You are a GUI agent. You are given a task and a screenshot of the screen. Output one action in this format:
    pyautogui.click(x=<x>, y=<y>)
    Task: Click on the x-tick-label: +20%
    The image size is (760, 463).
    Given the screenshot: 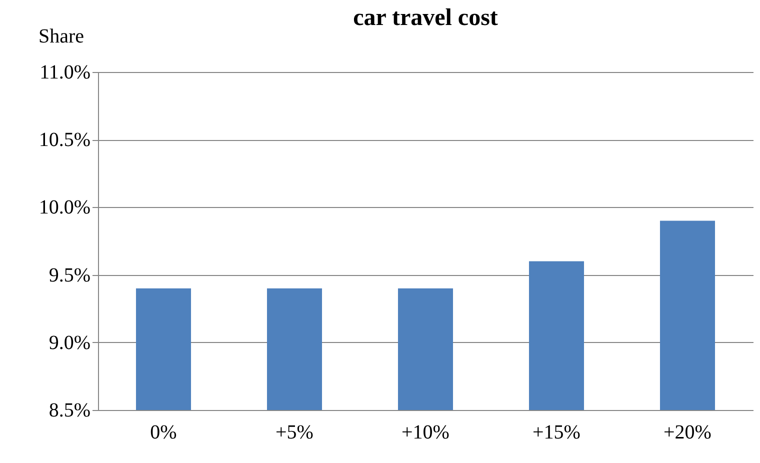 What is the action you would take?
    pyautogui.click(x=688, y=433)
    